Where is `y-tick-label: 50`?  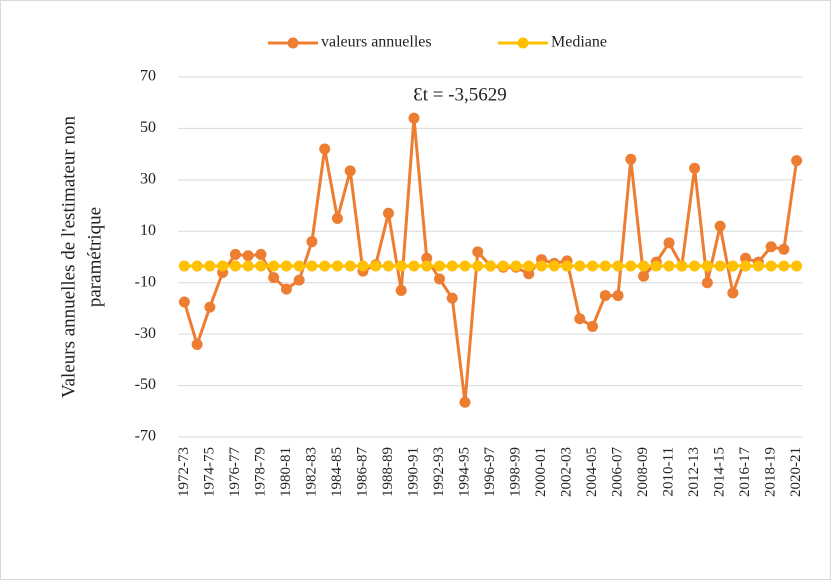 y-tick-label: 50 is located at coordinates (148, 127).